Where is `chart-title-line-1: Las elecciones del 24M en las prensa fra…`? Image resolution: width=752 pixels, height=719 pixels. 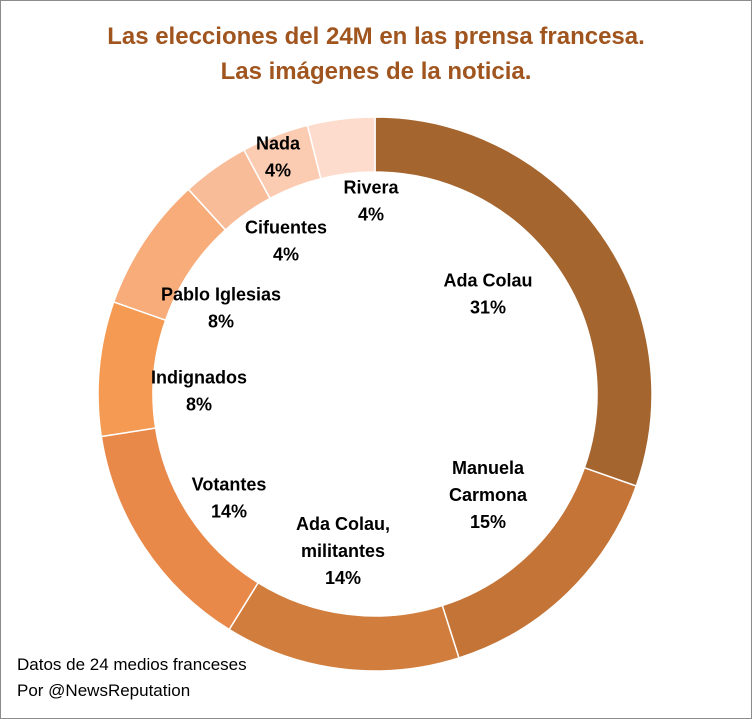 chart-title-line-1: Las elecciones del 24M en las prensa fra… is located at coordinates (376, 36).